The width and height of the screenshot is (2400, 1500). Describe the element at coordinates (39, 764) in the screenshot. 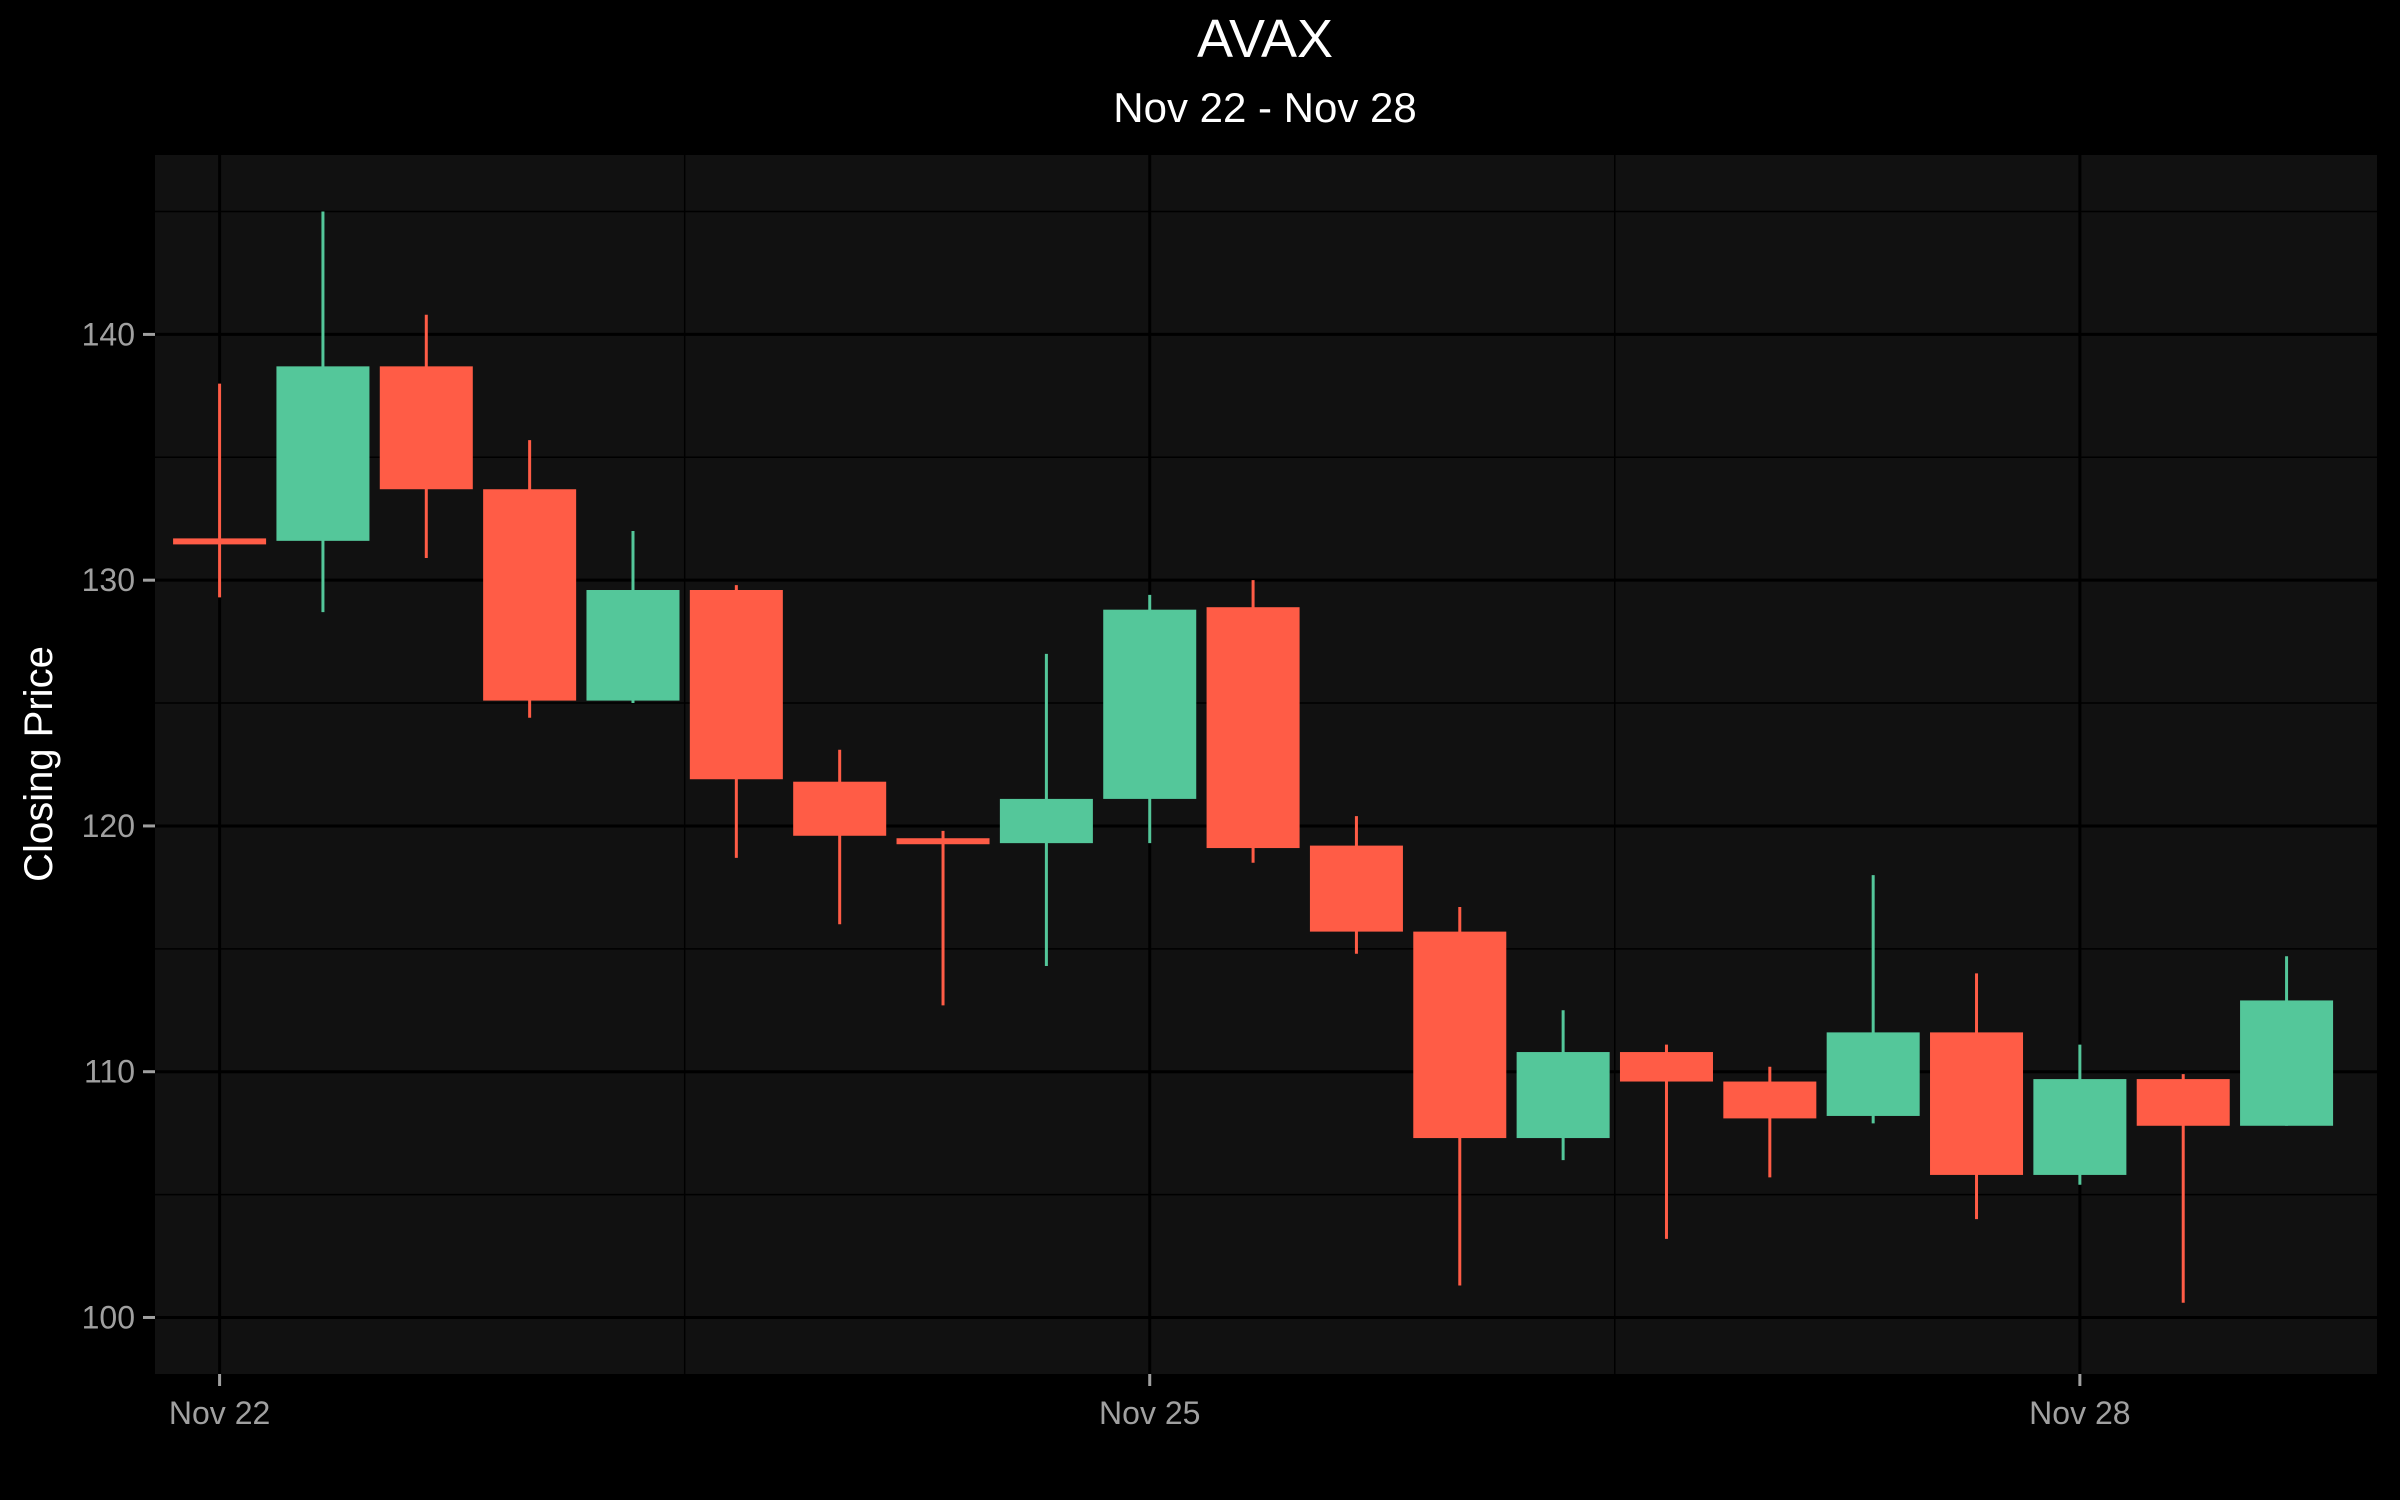

I see `y-axis-title: Closing Price` at that location.